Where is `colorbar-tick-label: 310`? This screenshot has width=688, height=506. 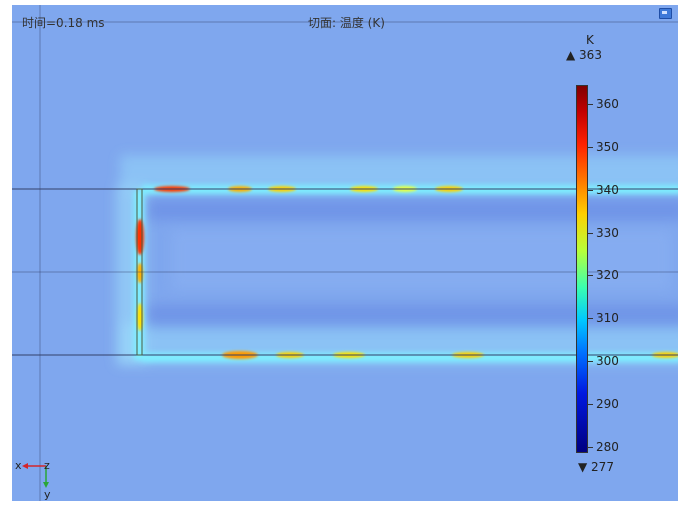
colorbar-tick-label: 310 is located at coordinates (607, 318).